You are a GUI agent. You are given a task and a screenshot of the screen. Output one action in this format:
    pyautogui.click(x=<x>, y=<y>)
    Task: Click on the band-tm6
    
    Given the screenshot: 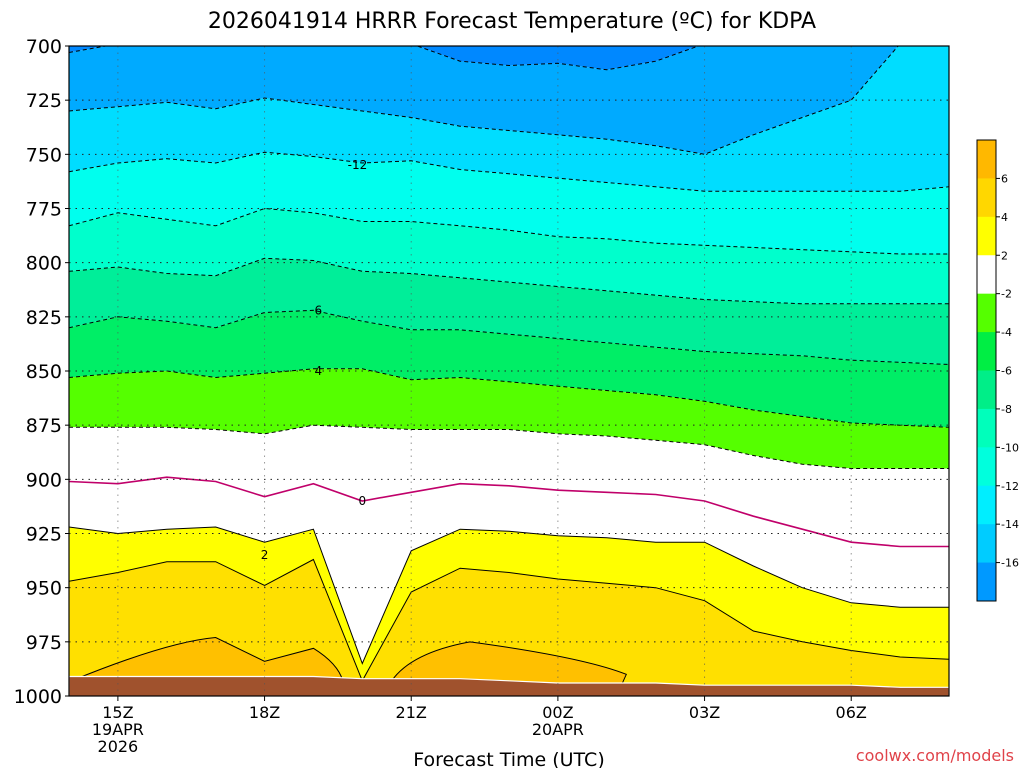 What is the action you would take?
    pyautogui.click(x=509, y=369)
    